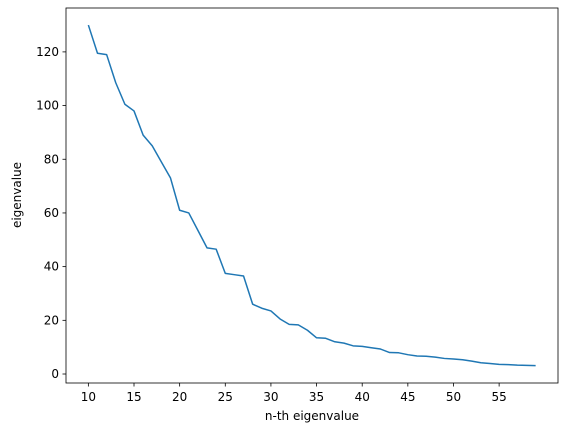 This screenshot has height=432, width=571. What do you see at coordinates (88, 397) in the screenshot?
I see `x-tick-label: 10` at bounding box center [88, 397].